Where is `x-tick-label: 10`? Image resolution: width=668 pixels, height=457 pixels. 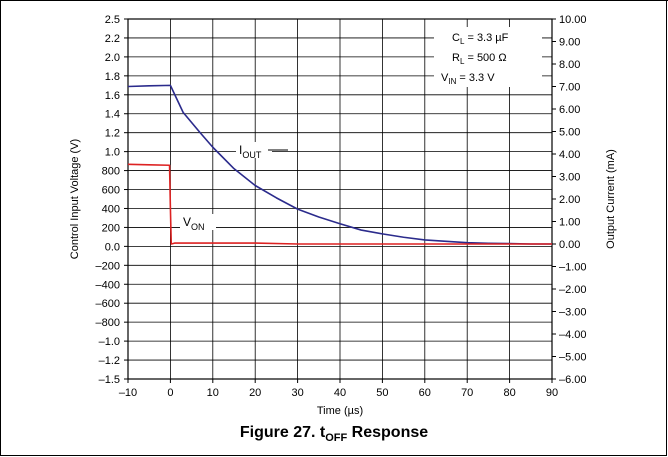 x-tick-label: 10 is located at coordinates (213, 393).